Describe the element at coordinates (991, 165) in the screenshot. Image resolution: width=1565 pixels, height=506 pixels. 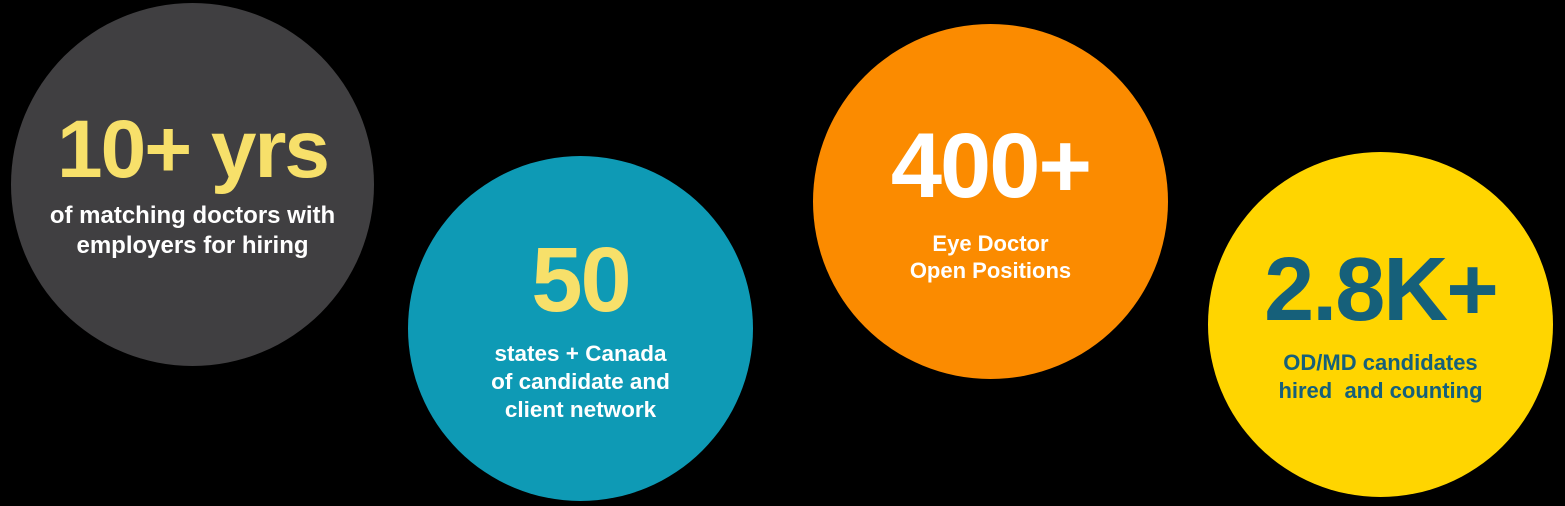
I see `stat-value-open-positions: 400+` at that location.